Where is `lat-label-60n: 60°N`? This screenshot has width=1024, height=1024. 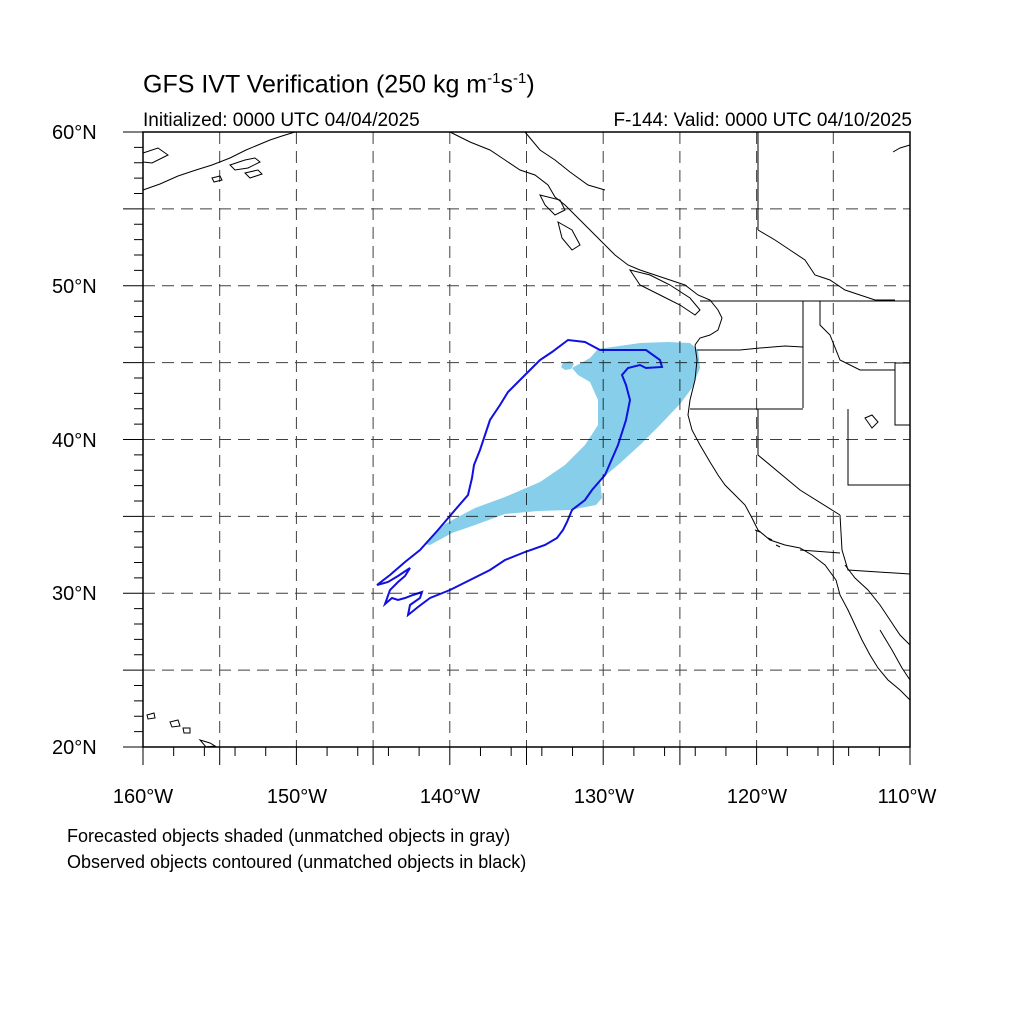 lat-label-60n: 60°N is located at coordinates (74, 133).